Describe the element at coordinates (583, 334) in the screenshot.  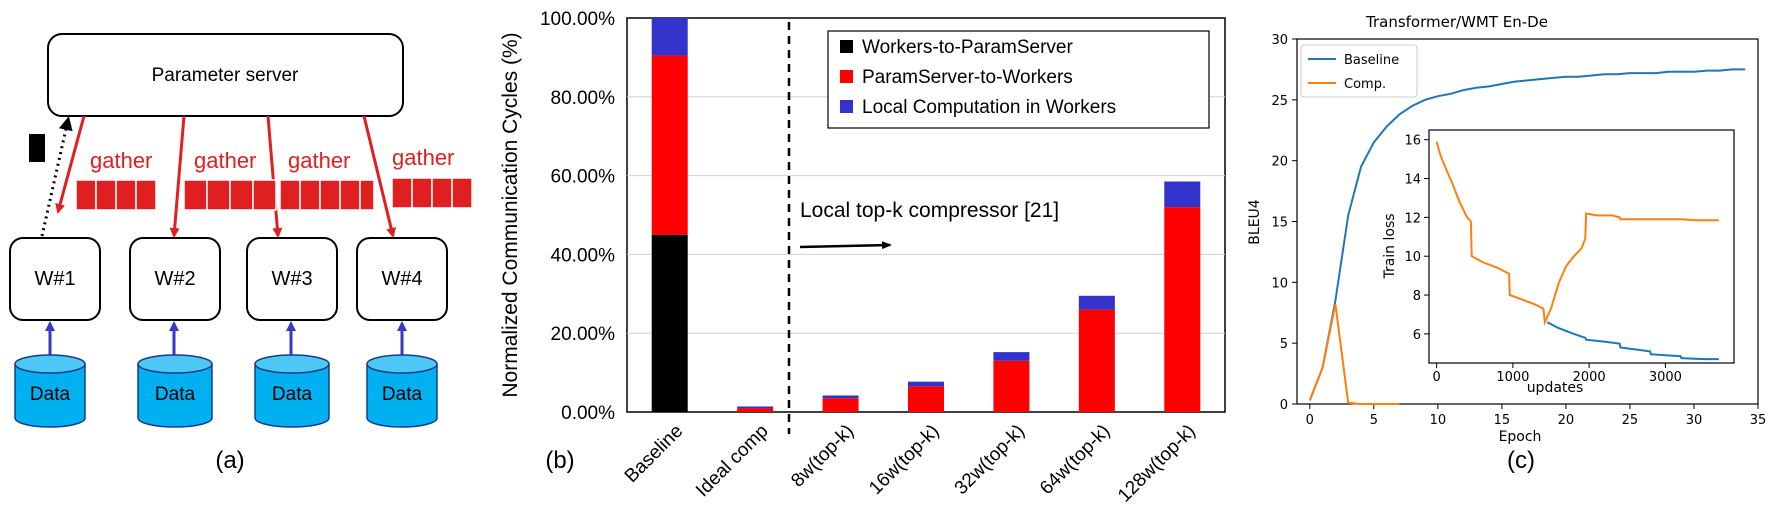
I see `y-tick-label-b: 20.00%` at that location.